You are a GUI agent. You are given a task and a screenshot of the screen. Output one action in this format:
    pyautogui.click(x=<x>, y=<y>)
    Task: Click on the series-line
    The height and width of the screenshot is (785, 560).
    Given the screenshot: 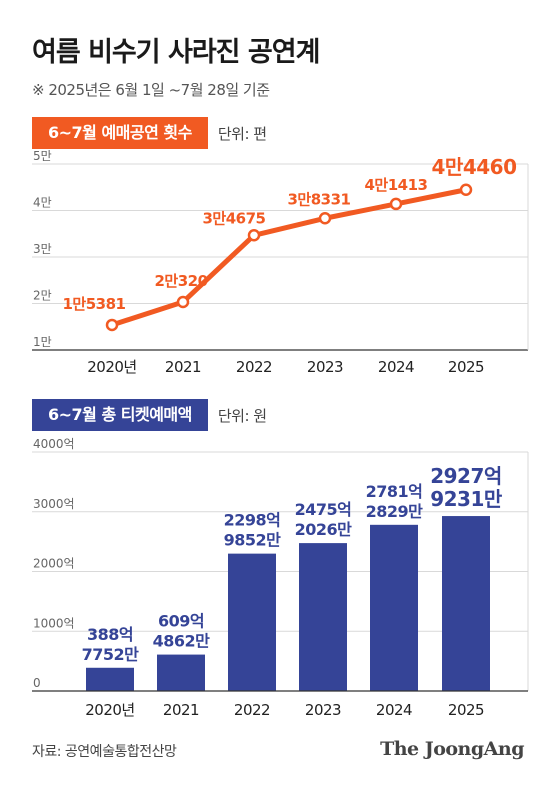 What is the action you would take?
    pyautogui.click(x=289, y=257)
    